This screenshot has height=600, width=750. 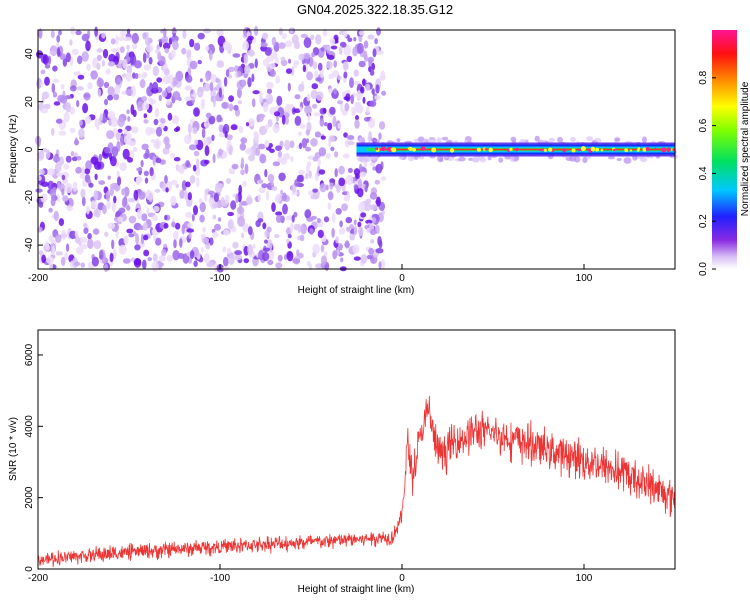 I want to click on chart-title: GN04.2025.322.18.35.G12, so click(x=375, y=9).